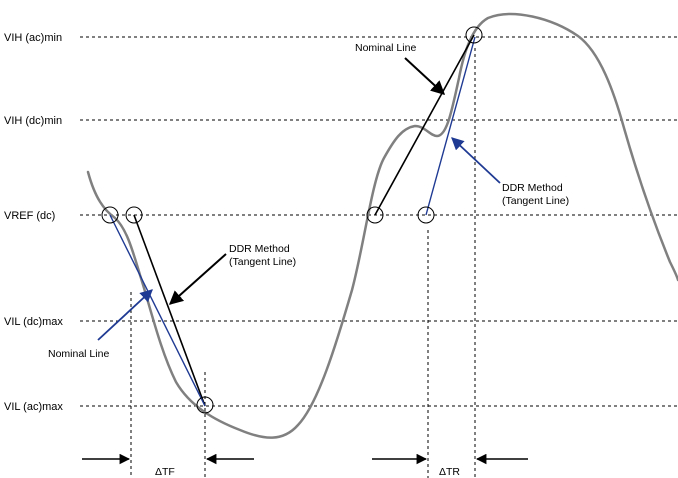 The height and width of the screenshot is (478, 678). Describe the element at coordinates (425, 76) in the screenshot. I see `rise-nominal-line-arrow` at that location.